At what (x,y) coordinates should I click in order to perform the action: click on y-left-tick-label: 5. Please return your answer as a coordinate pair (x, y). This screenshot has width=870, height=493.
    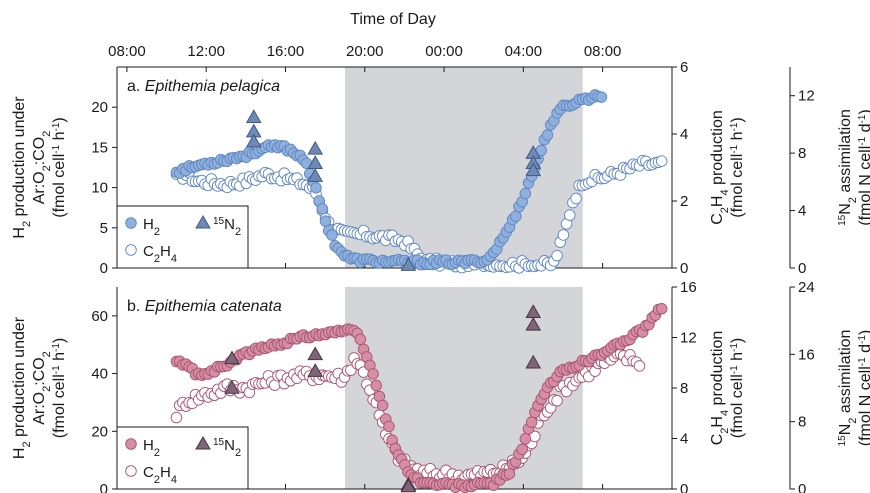
    Looking at the image, I should click on (104, 228).